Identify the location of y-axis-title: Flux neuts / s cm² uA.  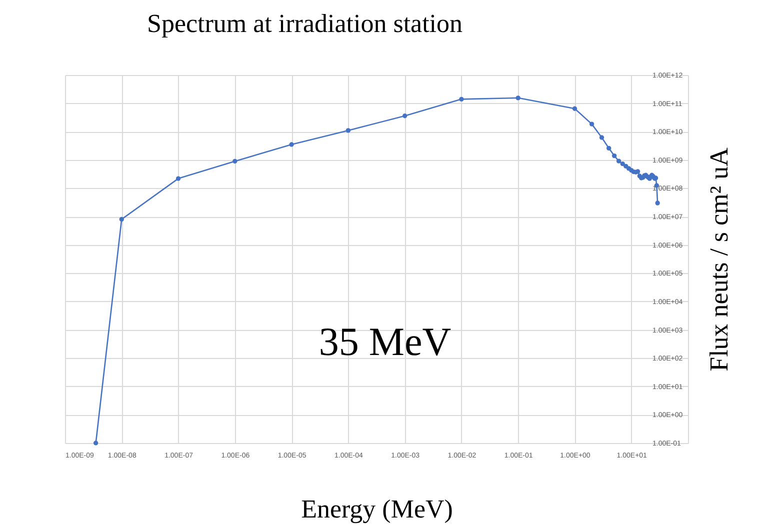
(719, 259).